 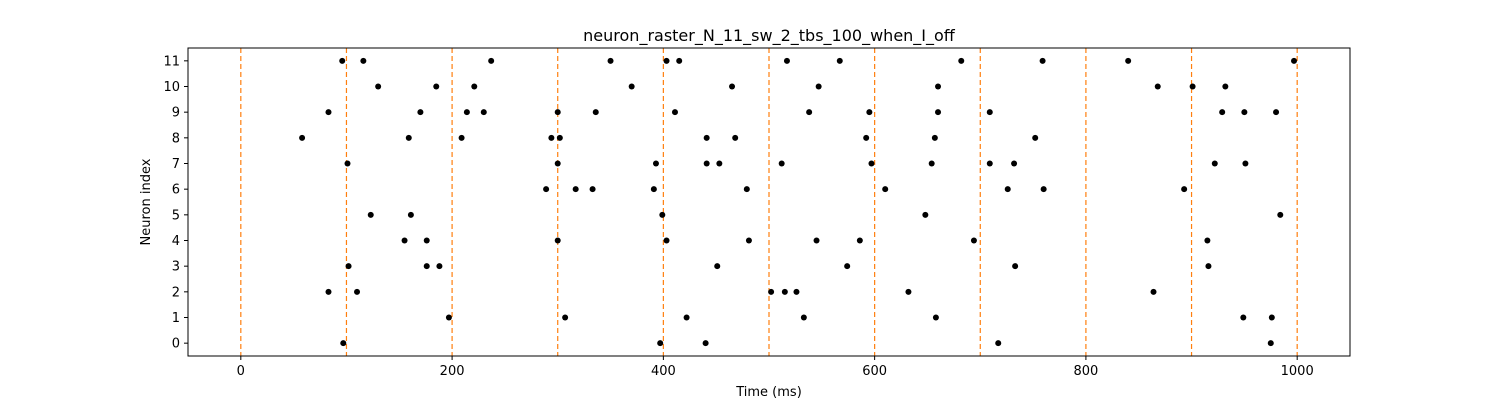 What do you see at coordinates (171, 61) in the screenshot?
I see `y-tick-label: 11` at bounding box center [171, 61].